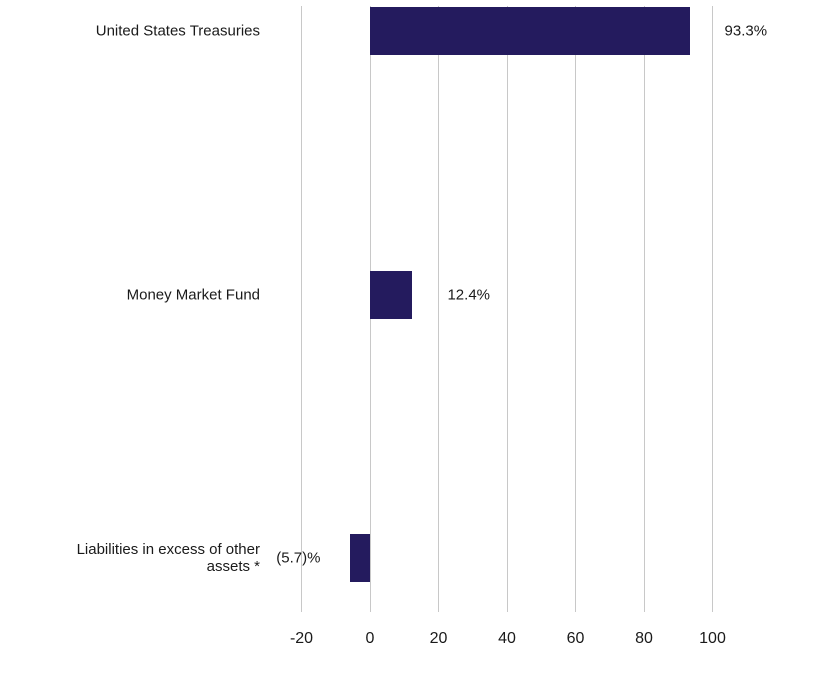  Describe the element at coordinates (644, 638) in the screenshot. I see `x-axis-tick-label: 80` at that location.